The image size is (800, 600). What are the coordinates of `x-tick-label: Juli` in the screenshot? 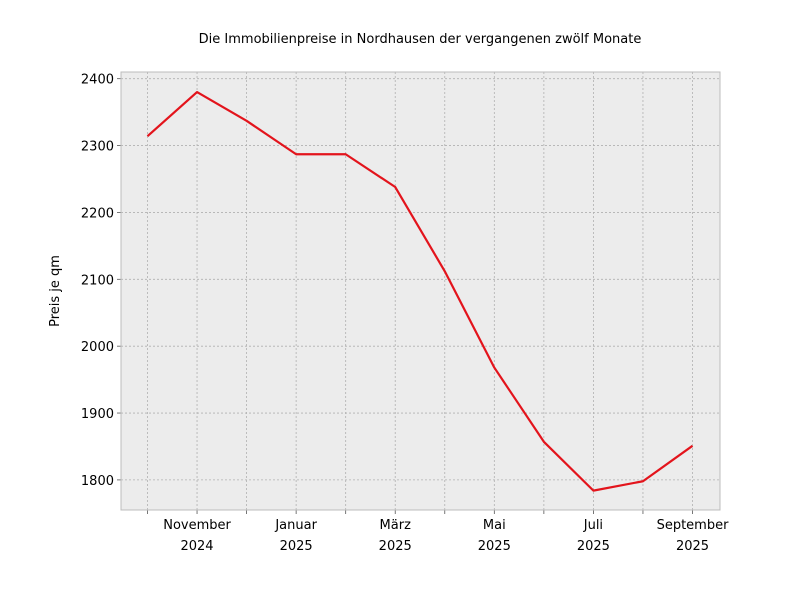 It's located at (593, 525).